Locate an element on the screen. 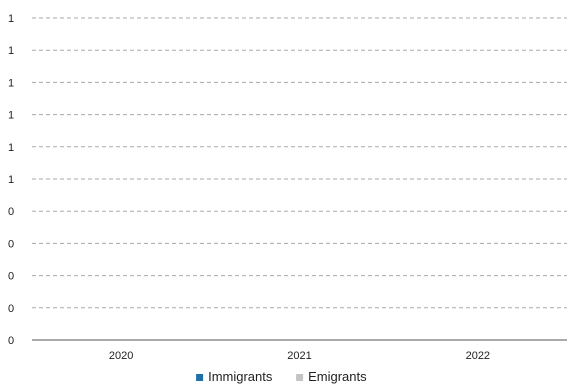  x-tick-label: 2022 is located at coordinates (478, 356).